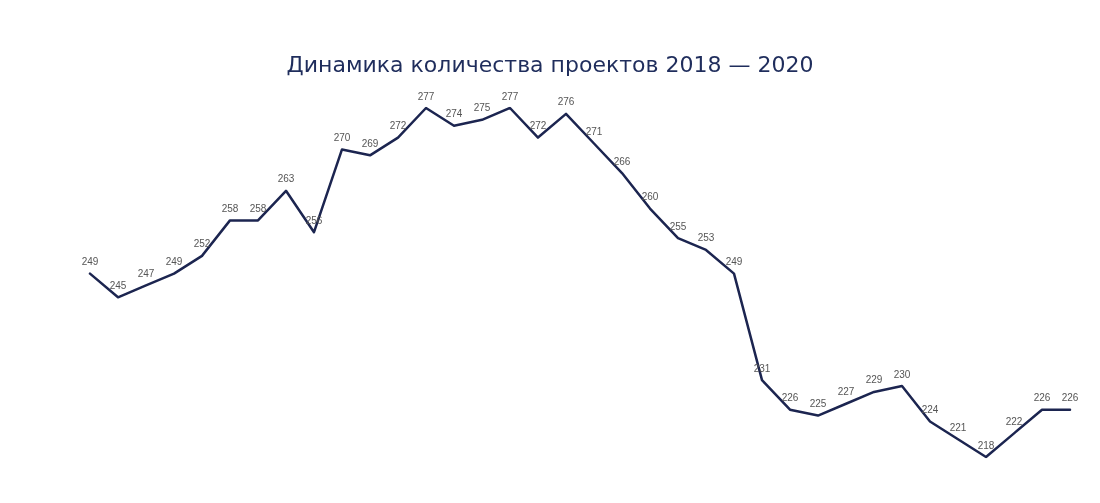 This screenshot has width=1100, height=503. Describe the element at coordinates (1014, 421) in the screenshot. I see `data-label: 222` at that location.